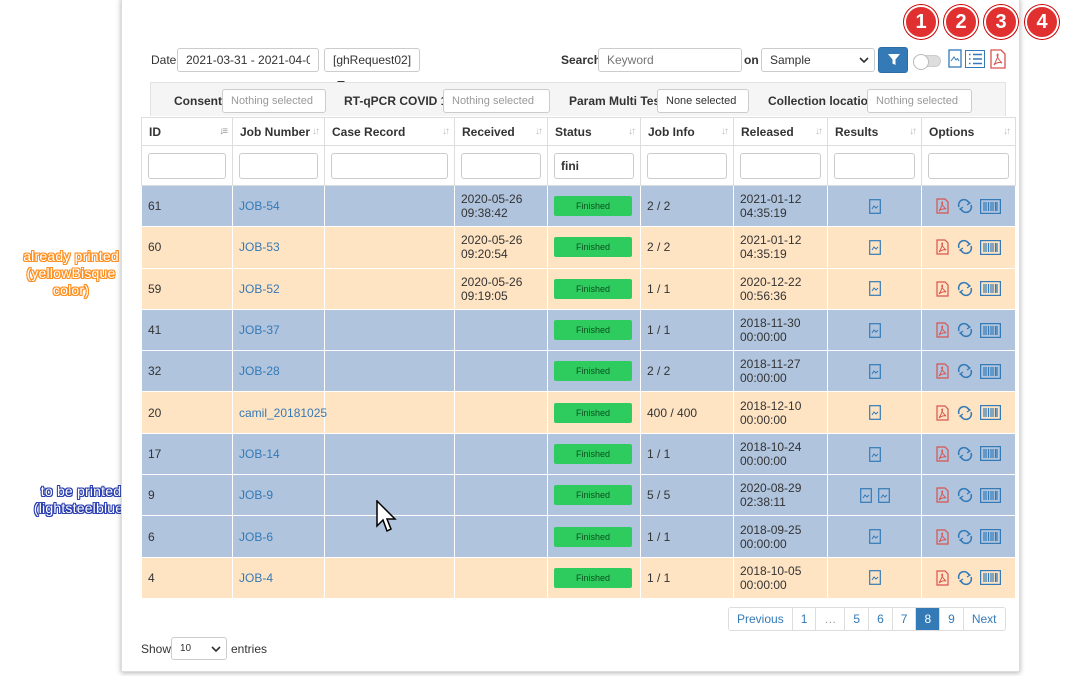  Describe the element at coordinates (274, 107) in the screenshot. I see `consent-select: Nothing selected` at that location.